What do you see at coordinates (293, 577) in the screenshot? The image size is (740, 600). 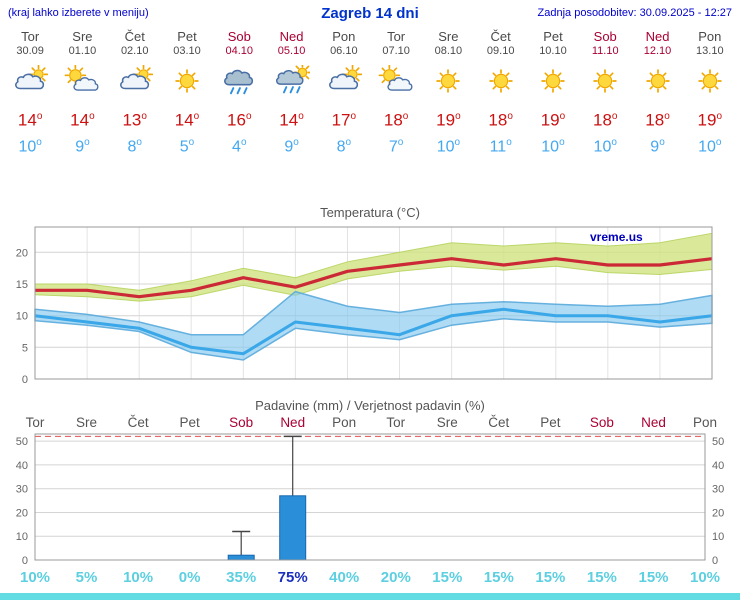 I see `precip-probability: 75%` at bounding box center [293, 577].